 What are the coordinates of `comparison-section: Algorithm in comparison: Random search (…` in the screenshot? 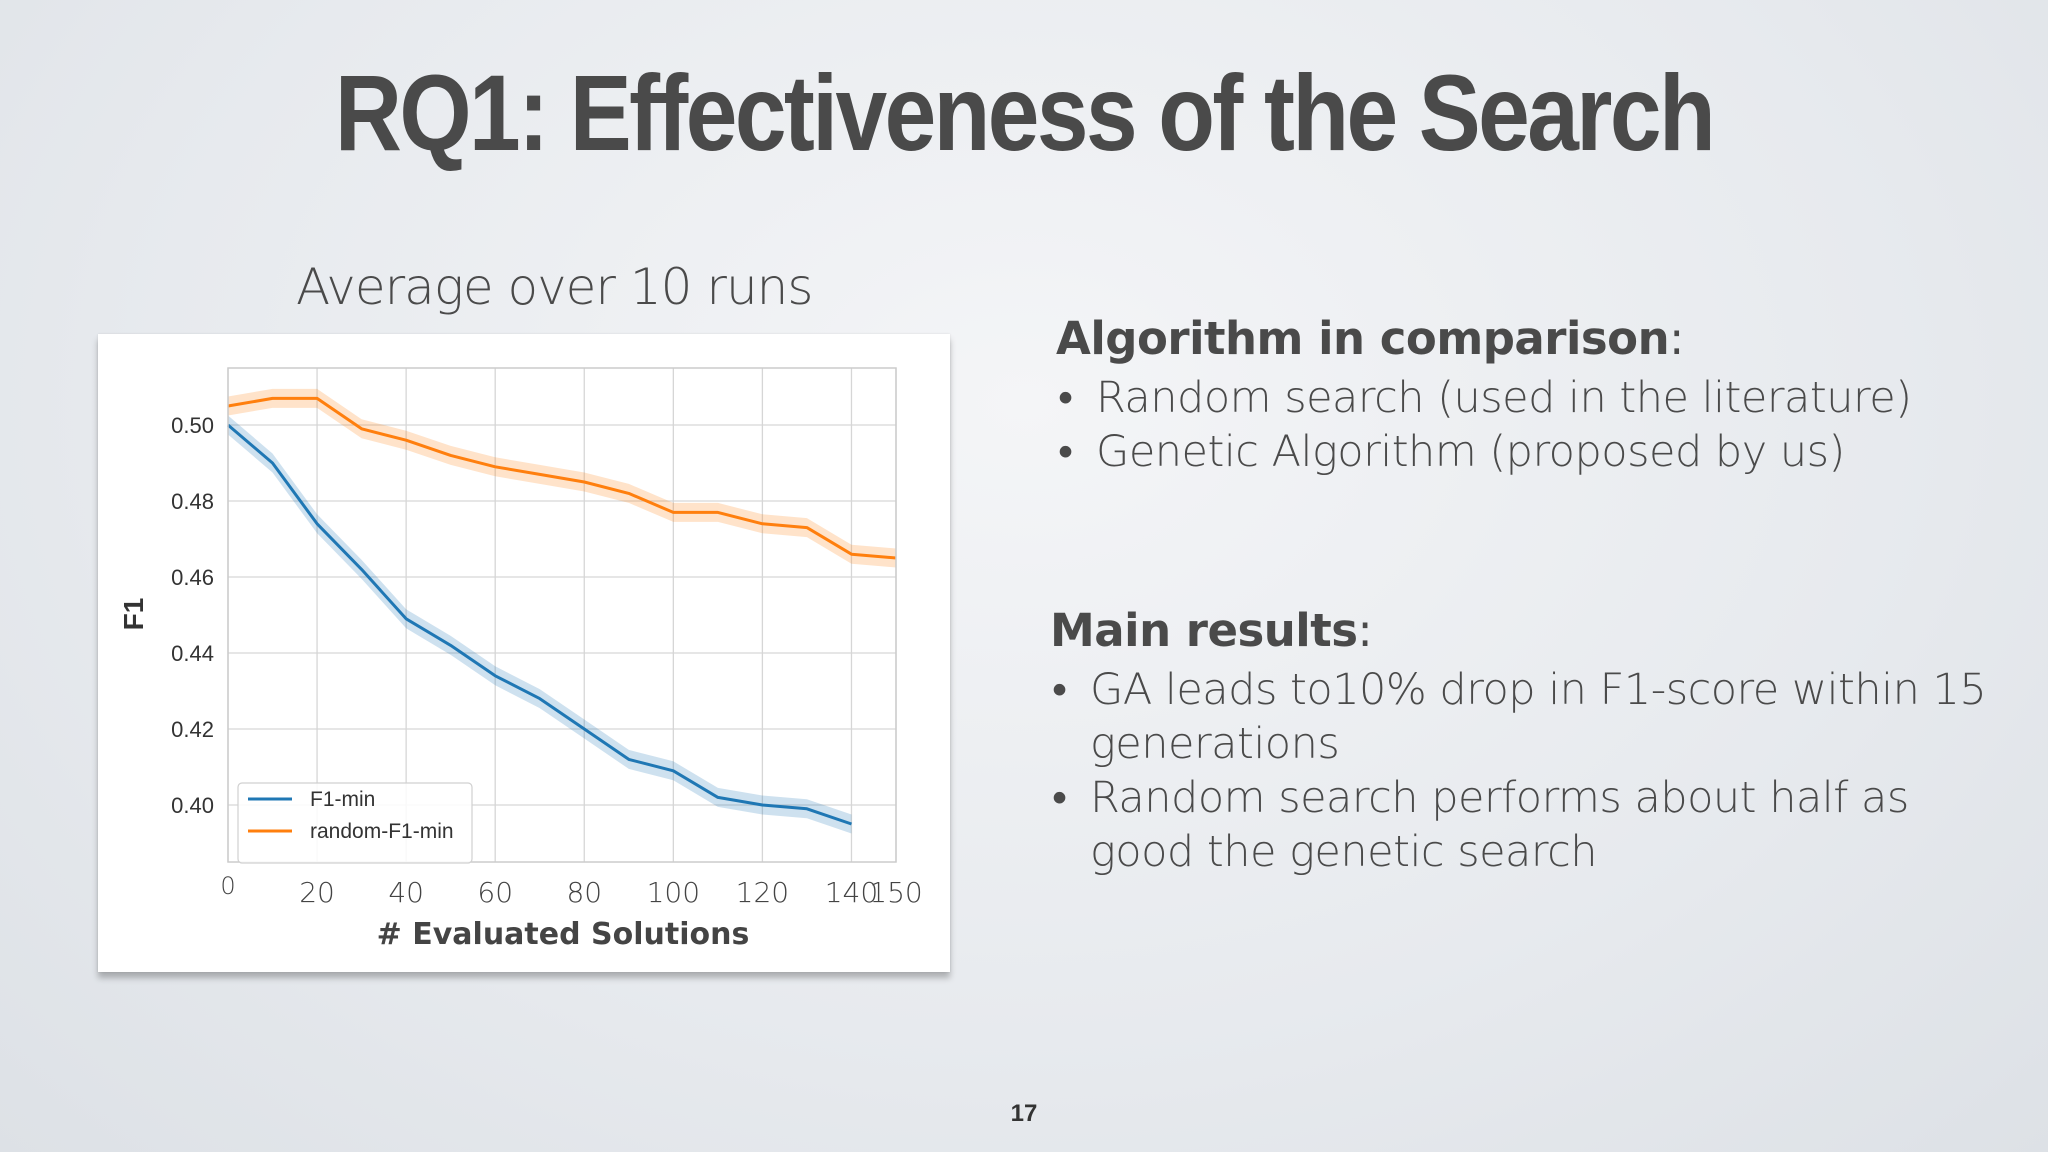 It's located at (1484, 395).